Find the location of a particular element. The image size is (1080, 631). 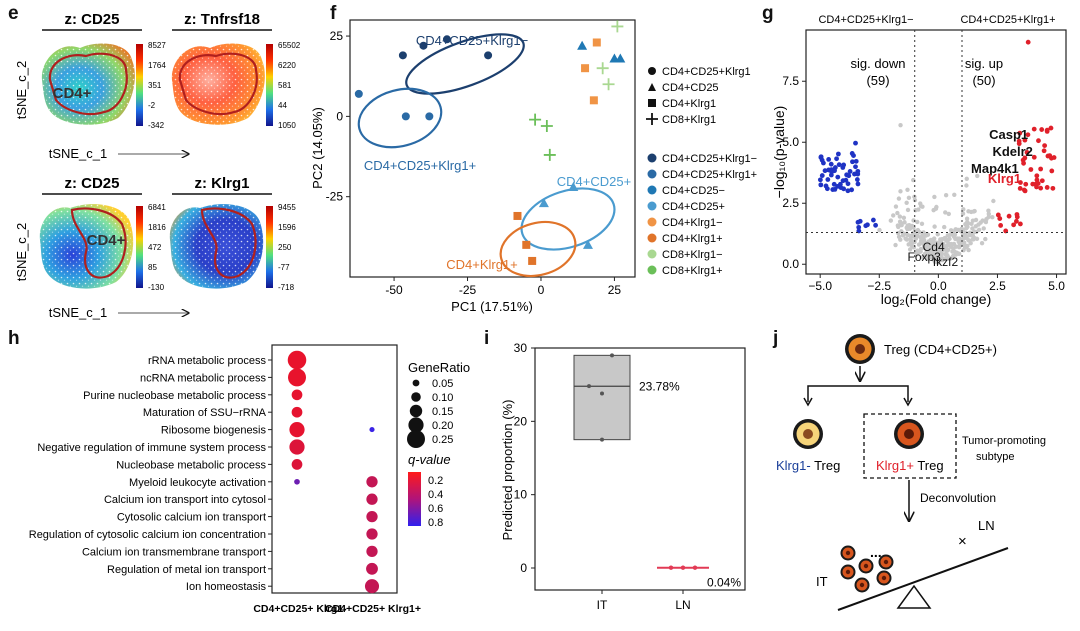

q-value-legend: q-value 0.2 0.4 0.6 0.8 is located at coordinates (429, 490).